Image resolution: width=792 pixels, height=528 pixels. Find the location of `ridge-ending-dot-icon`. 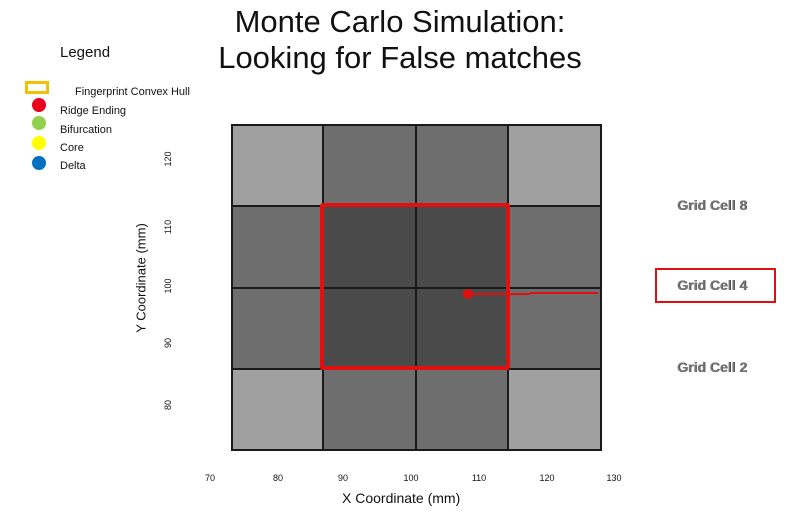

ridge-ending-dot-icon is located at coordinates (39, 105).